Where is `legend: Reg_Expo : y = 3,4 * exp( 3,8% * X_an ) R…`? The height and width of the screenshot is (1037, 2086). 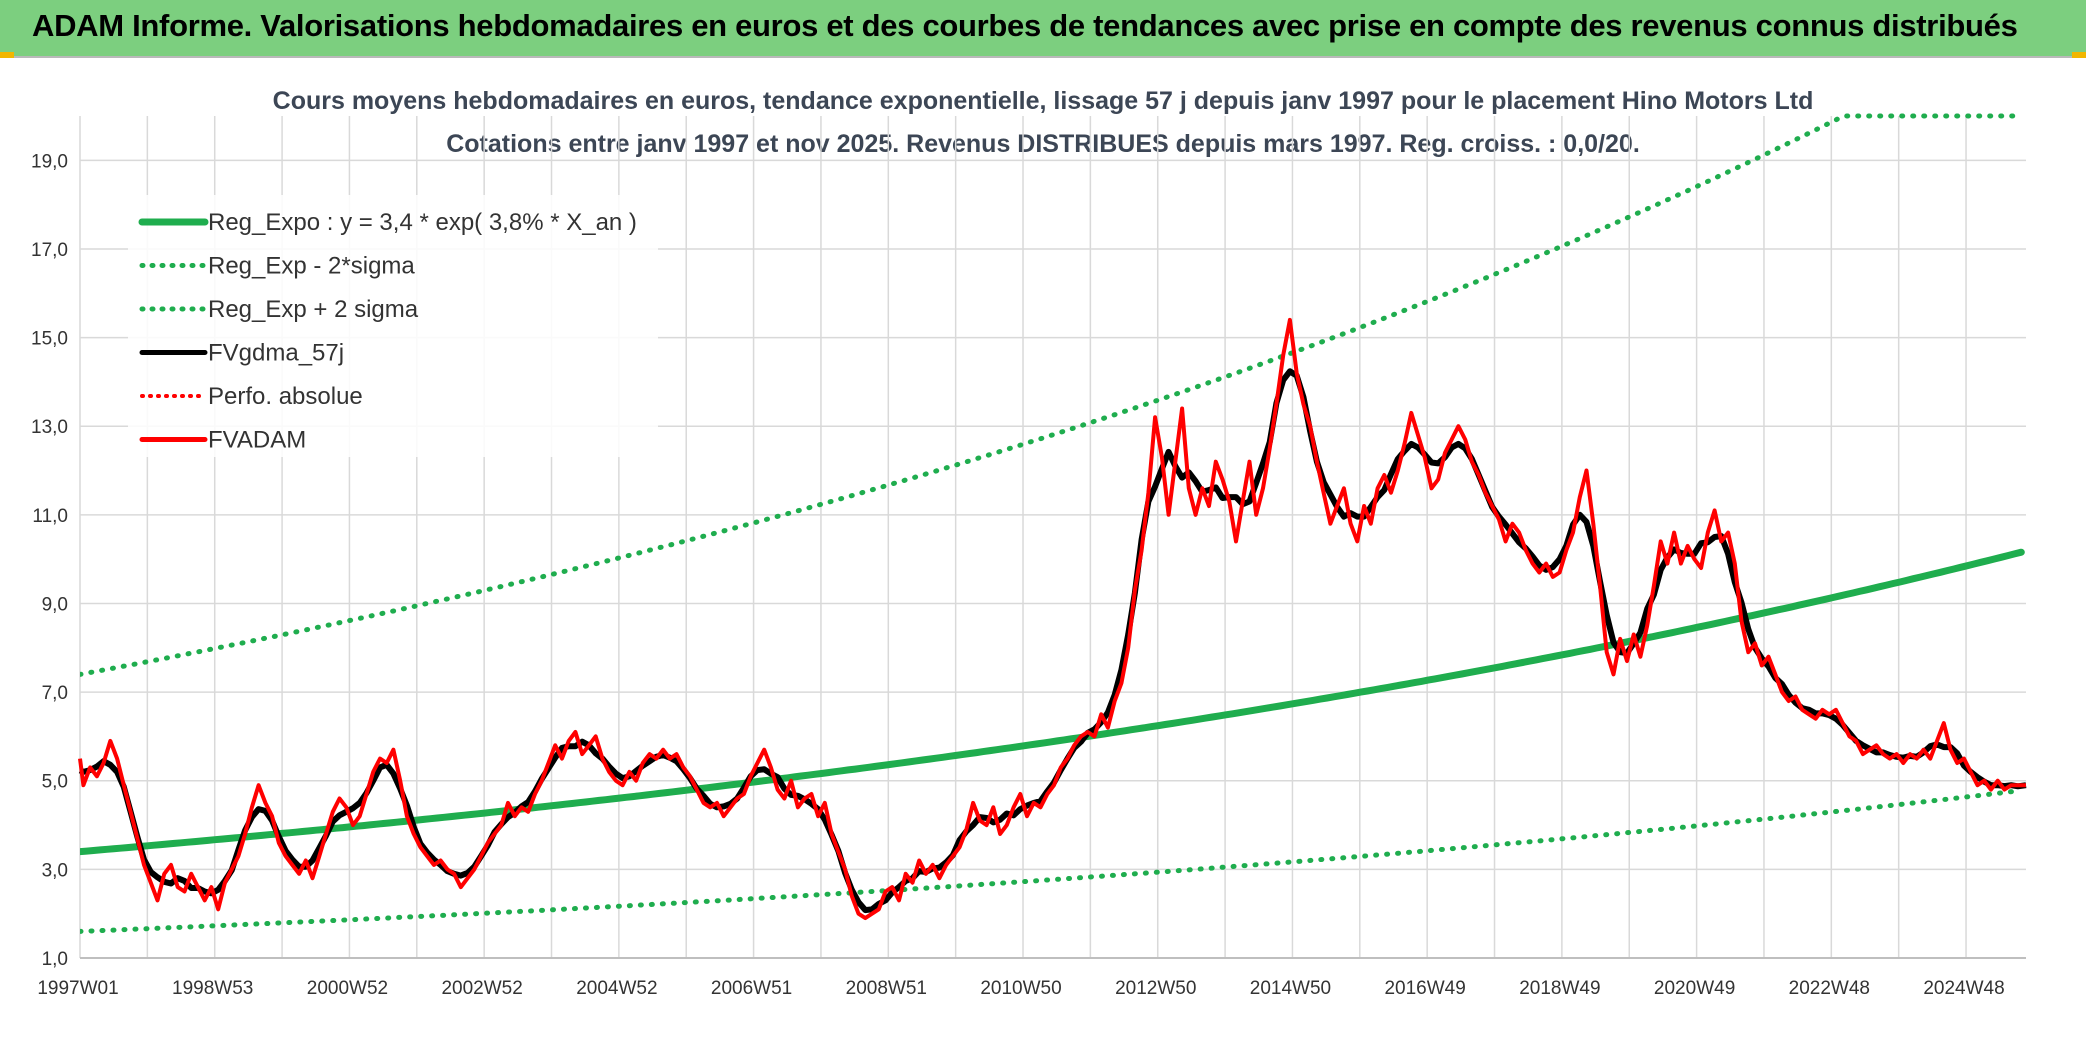 legend: Reg_Expo : y = 3,4 * exp( 3,8% * X_an ) R… is located at coordinates (393, 326).